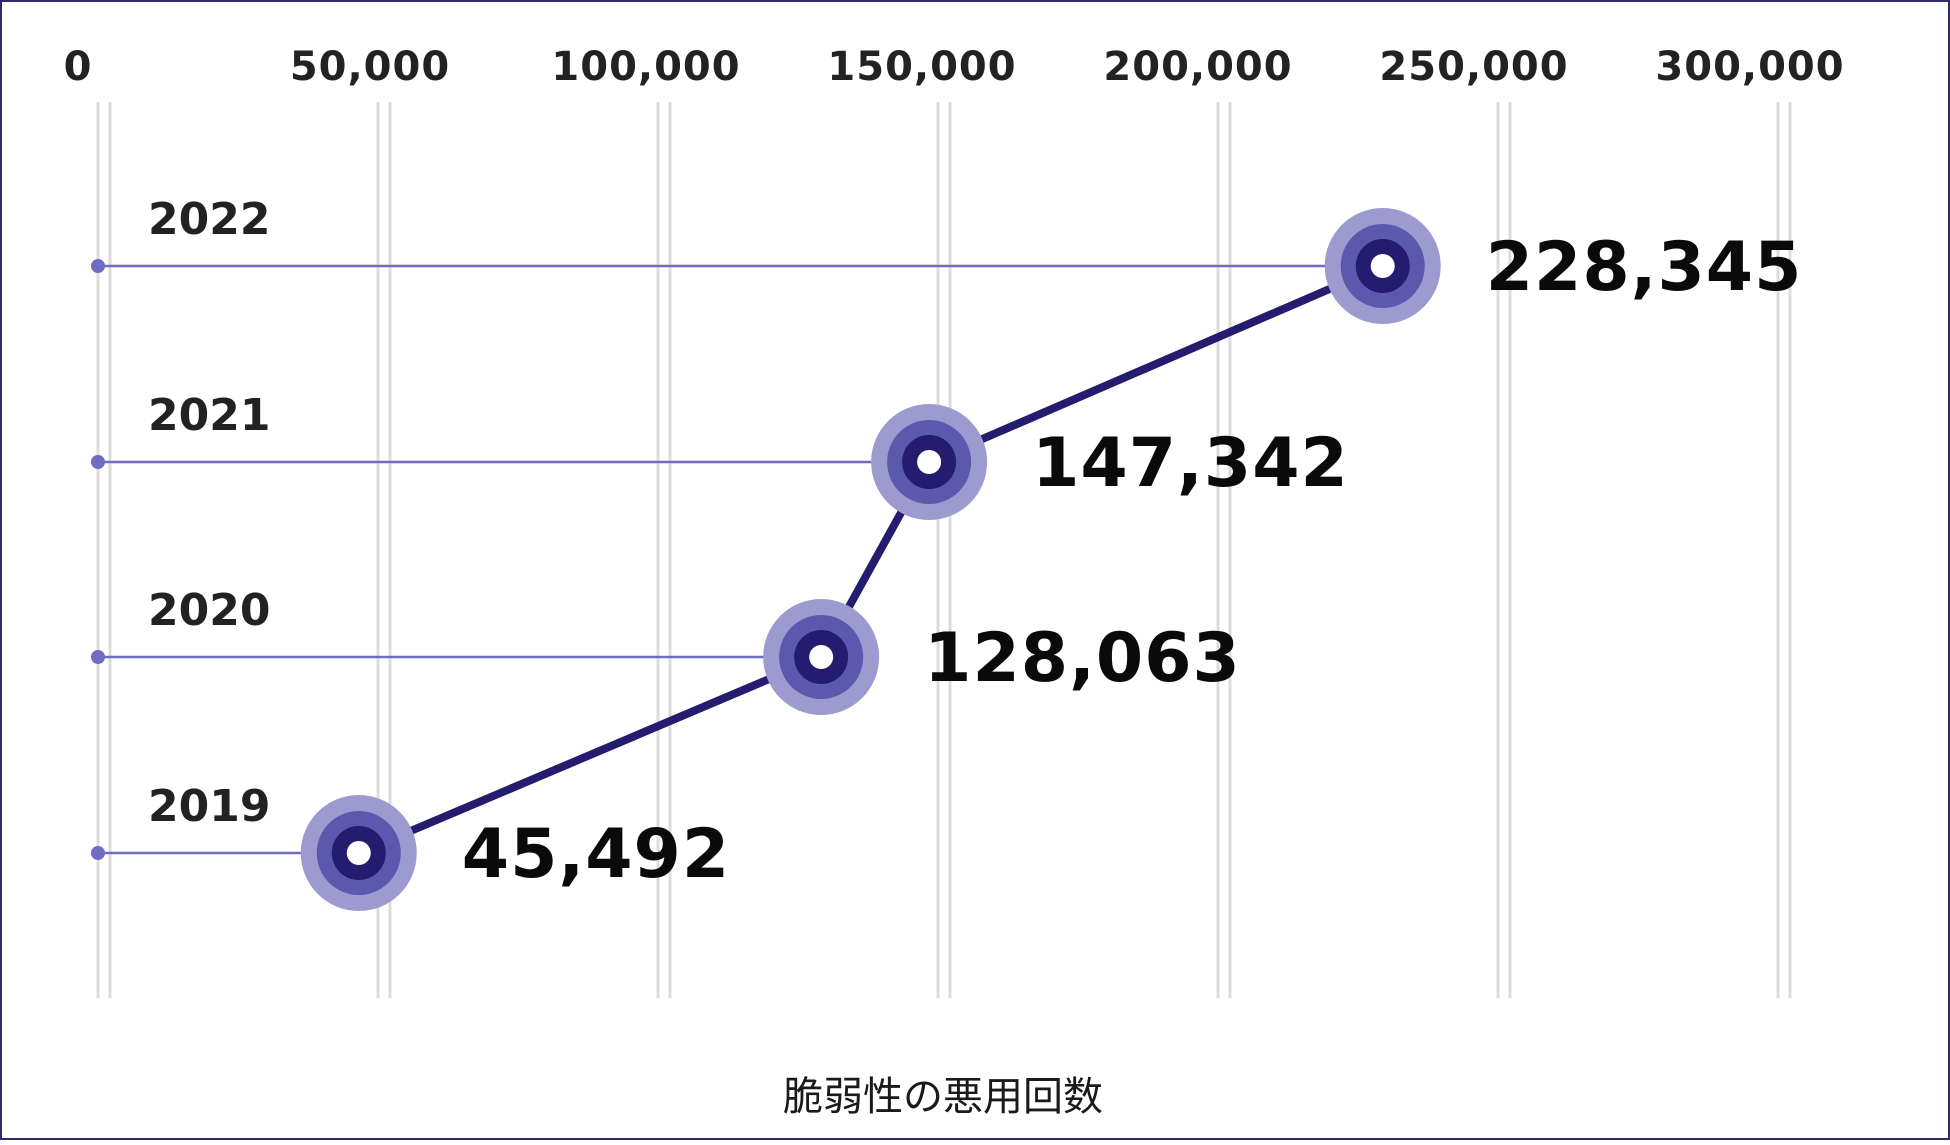  I want to click on x-tick-label: 250,000, so click(1473, 67).